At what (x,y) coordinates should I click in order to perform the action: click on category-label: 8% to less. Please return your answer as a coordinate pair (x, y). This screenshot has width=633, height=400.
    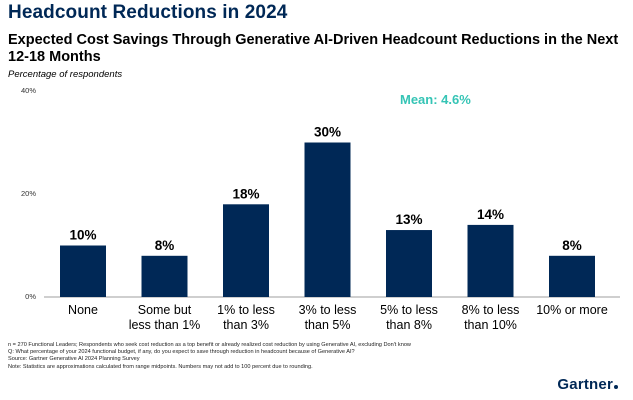
    Looking at the image, I should click on (491, 310).